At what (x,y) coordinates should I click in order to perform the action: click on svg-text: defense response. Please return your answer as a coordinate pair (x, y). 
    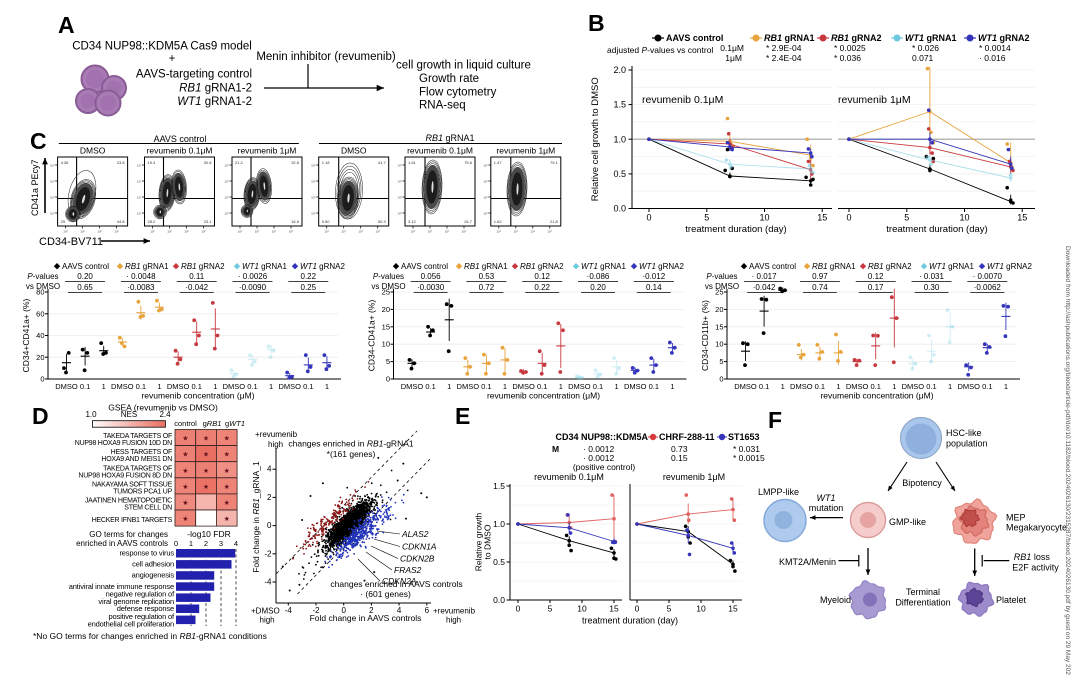
    Looking at the image, I should click on (145, 608).